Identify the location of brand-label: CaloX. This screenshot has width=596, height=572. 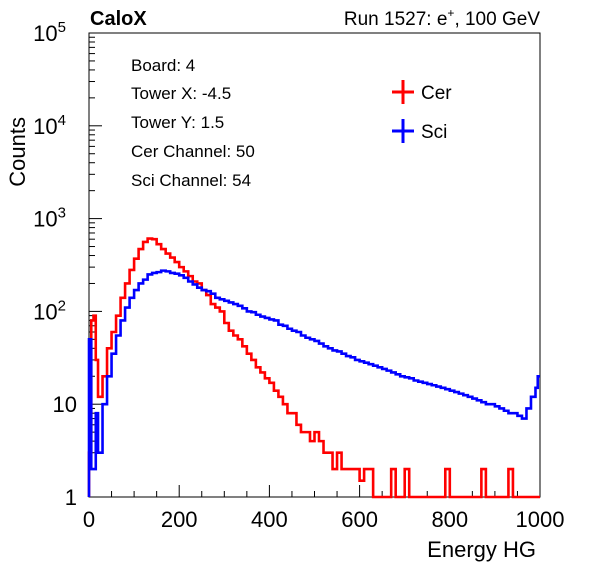
(118, 19).